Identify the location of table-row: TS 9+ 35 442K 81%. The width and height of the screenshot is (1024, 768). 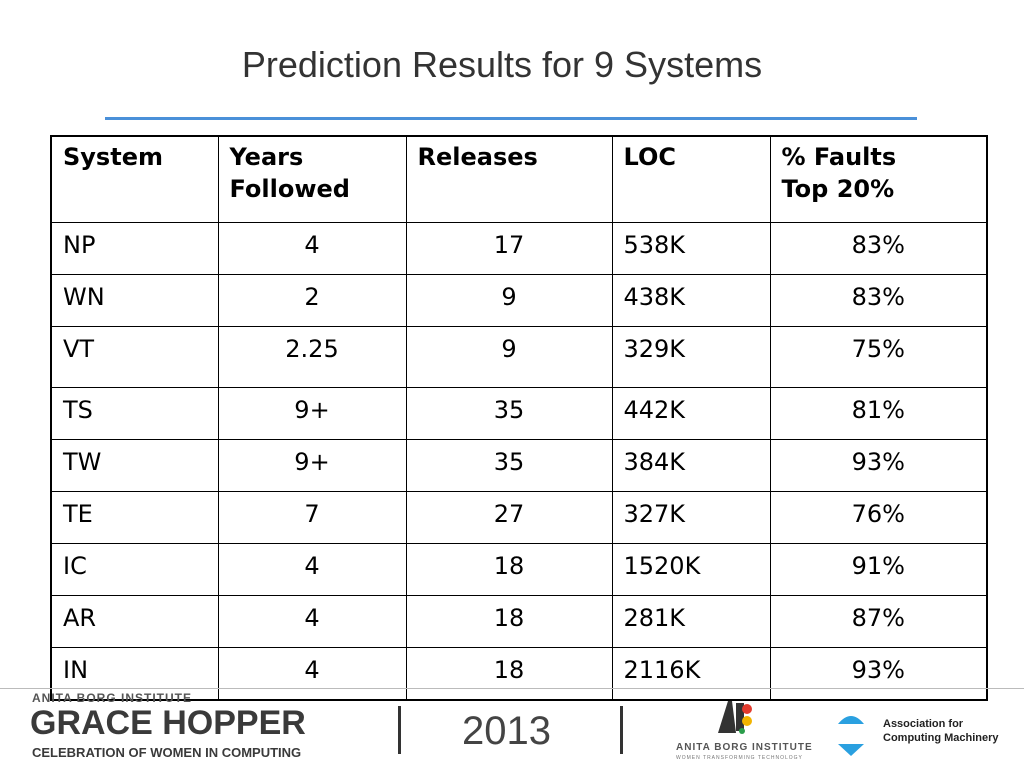
(519, 413).